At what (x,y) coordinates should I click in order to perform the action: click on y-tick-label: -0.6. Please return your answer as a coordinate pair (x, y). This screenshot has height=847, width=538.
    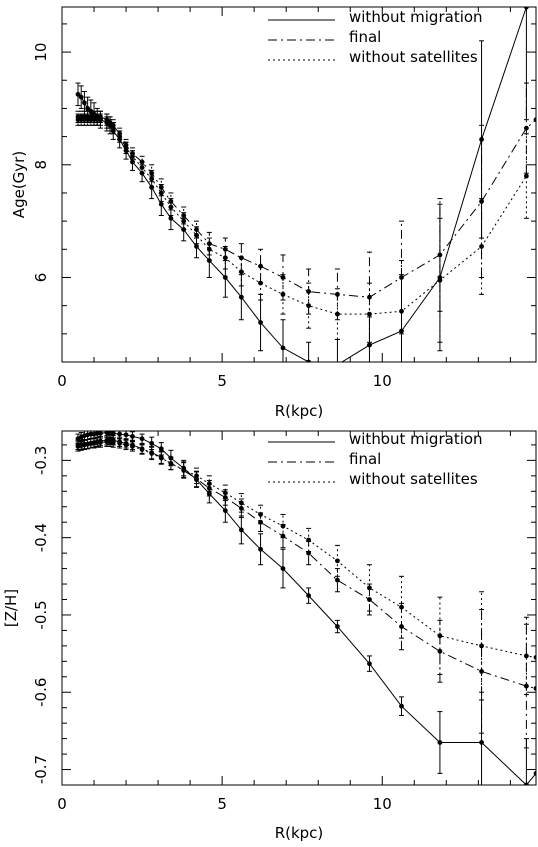
    Looking at the image, I should click on (41, 692).